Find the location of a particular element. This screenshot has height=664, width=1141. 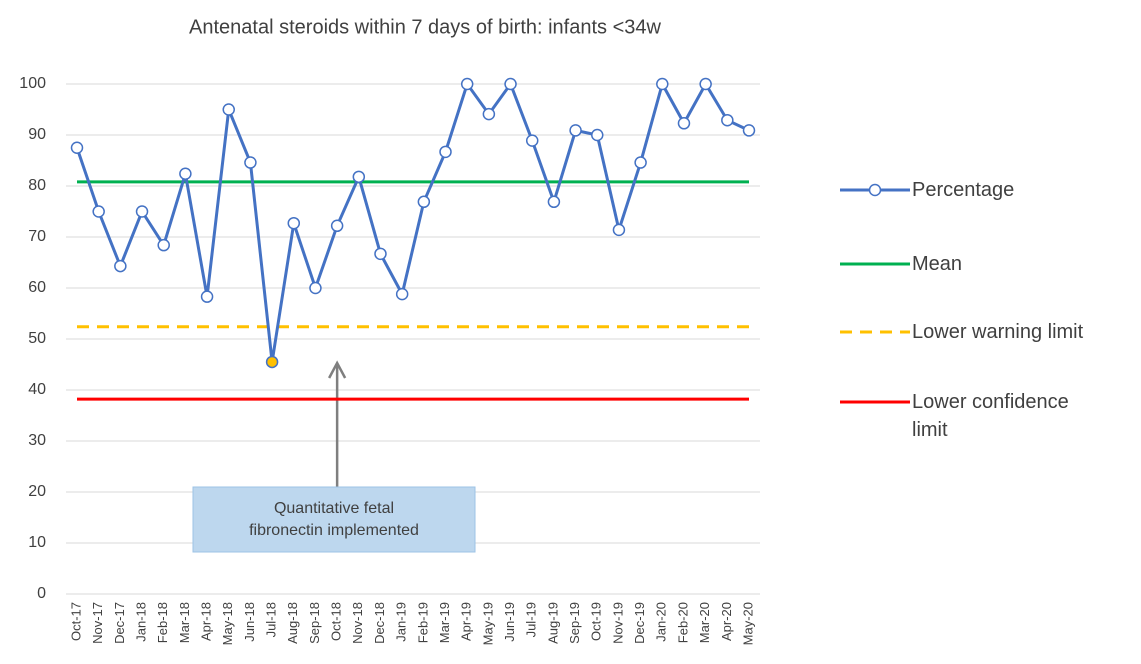

y-tick-label: 80 is located at coordinates (37, 185).